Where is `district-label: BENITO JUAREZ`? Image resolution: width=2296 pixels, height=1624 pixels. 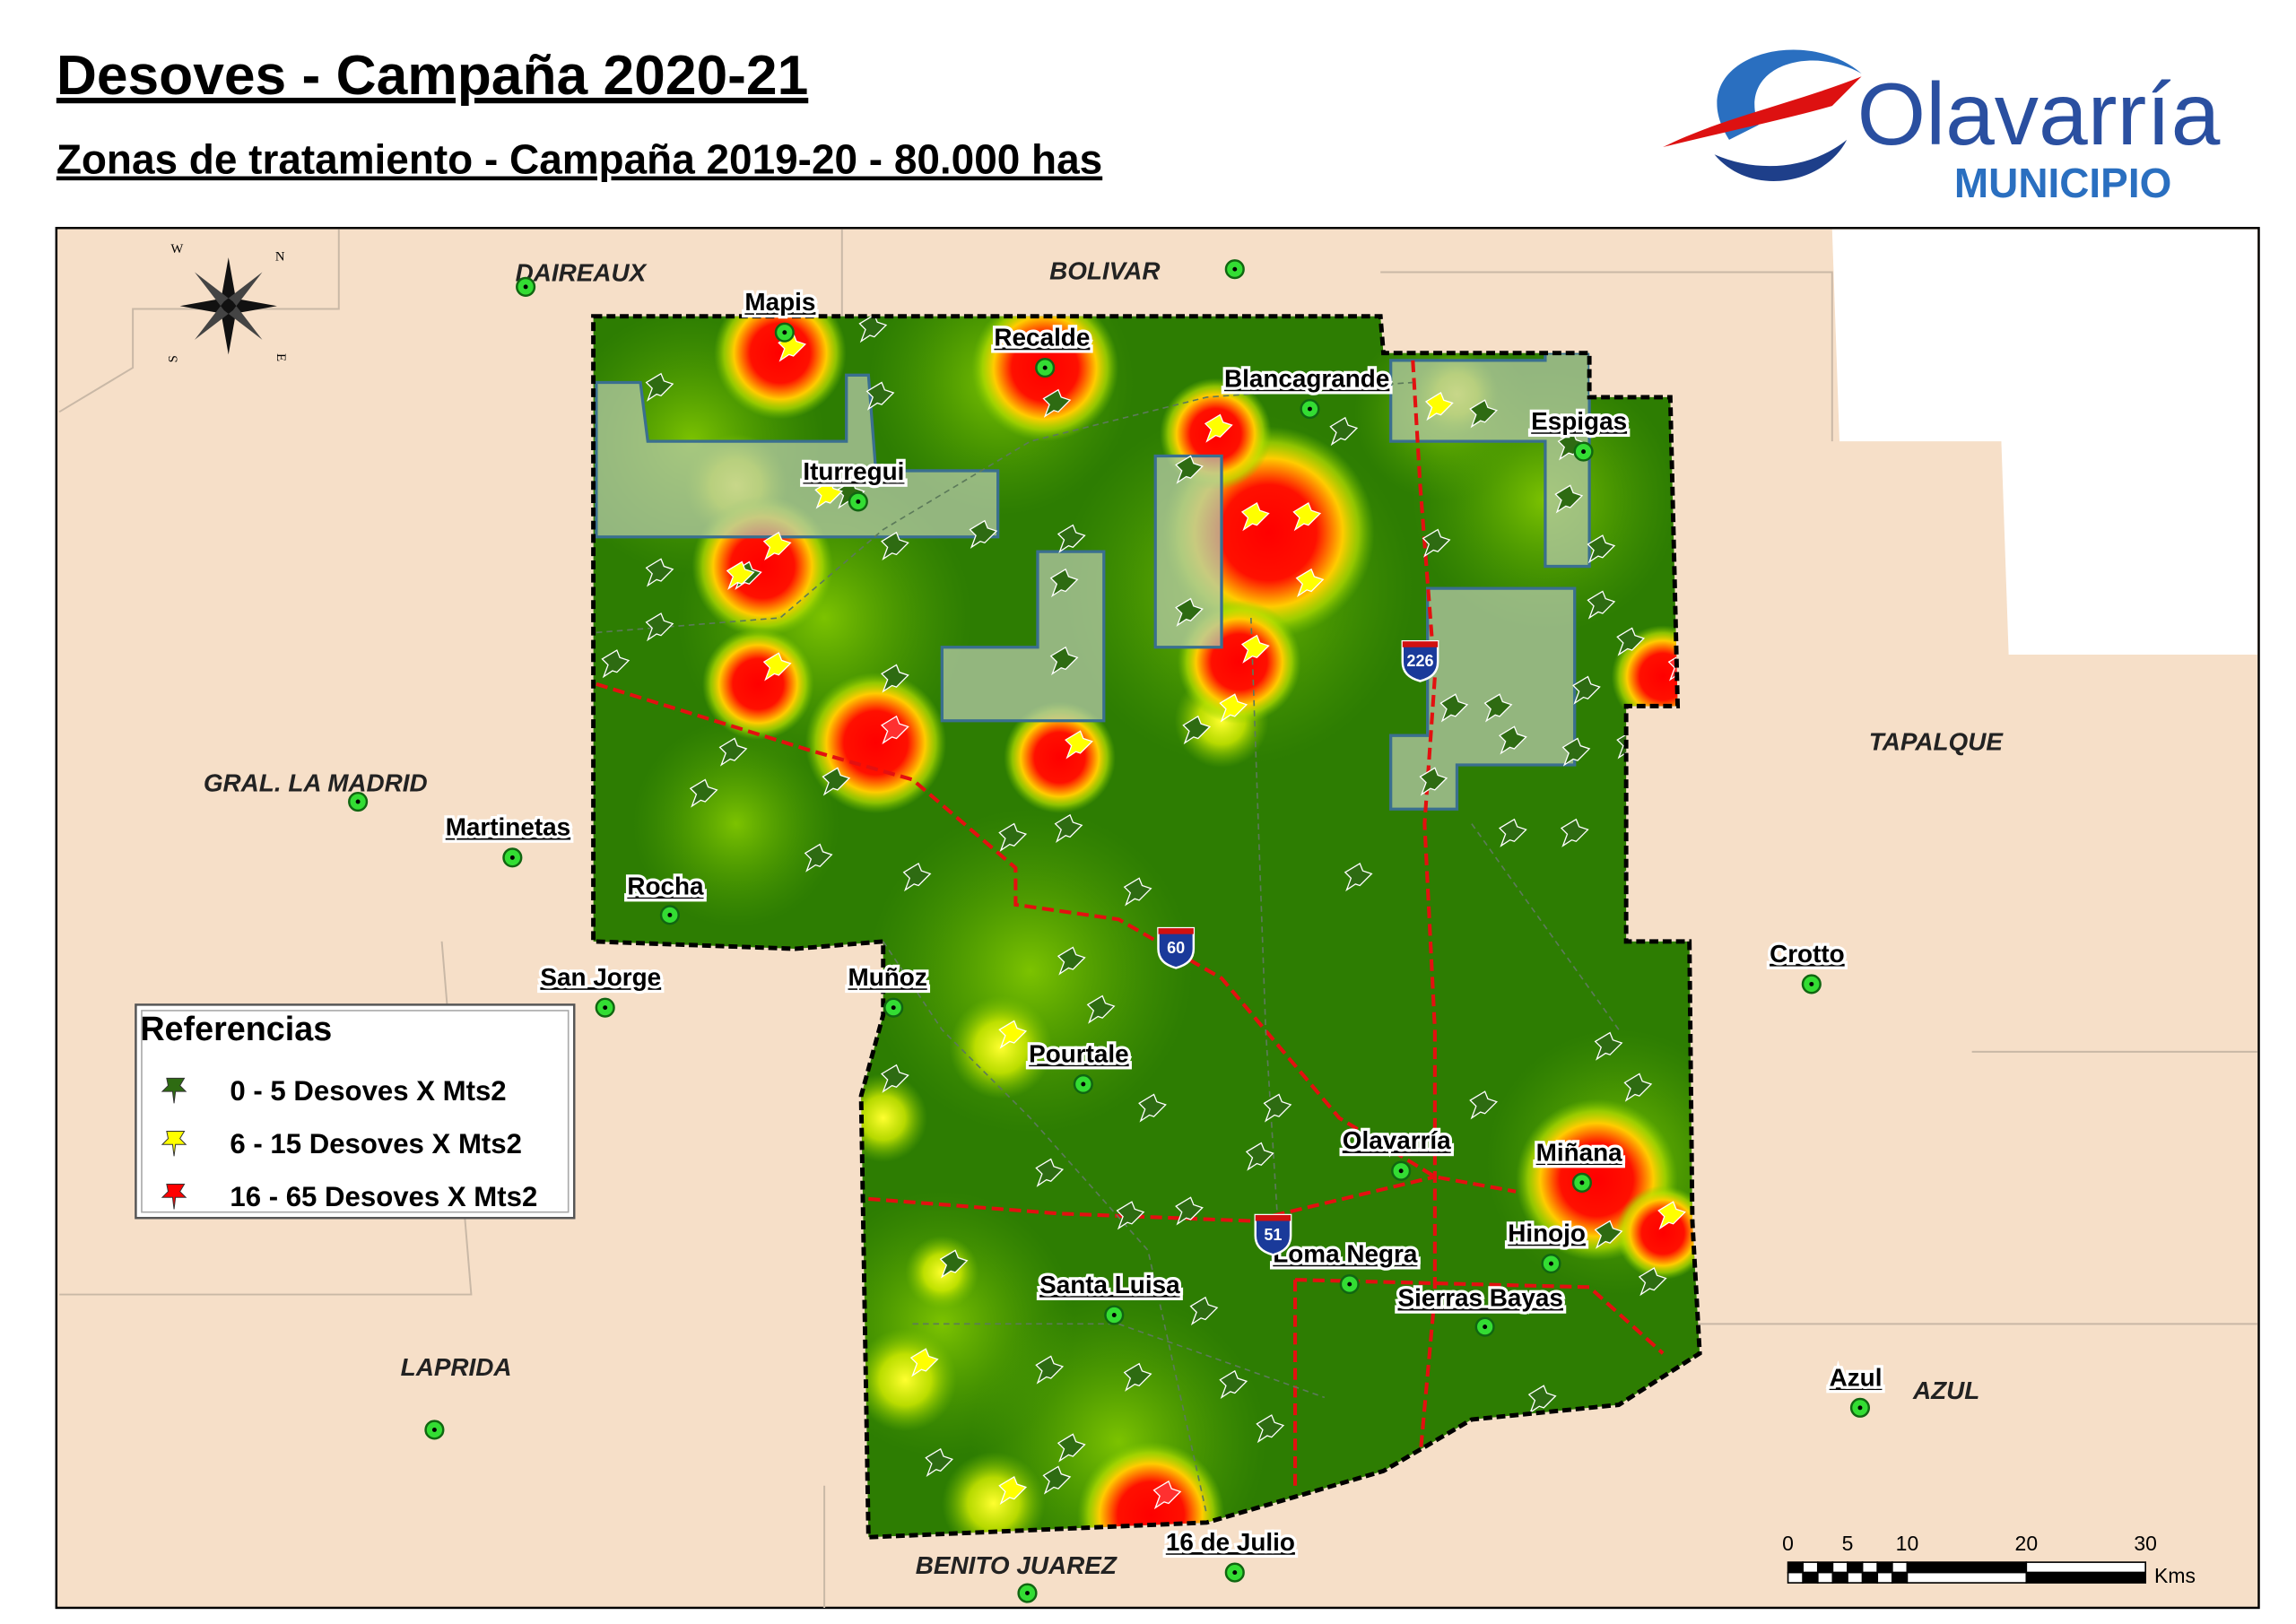
district-label: BENITO JUAREZ is located at coordinates (1017, 1565).